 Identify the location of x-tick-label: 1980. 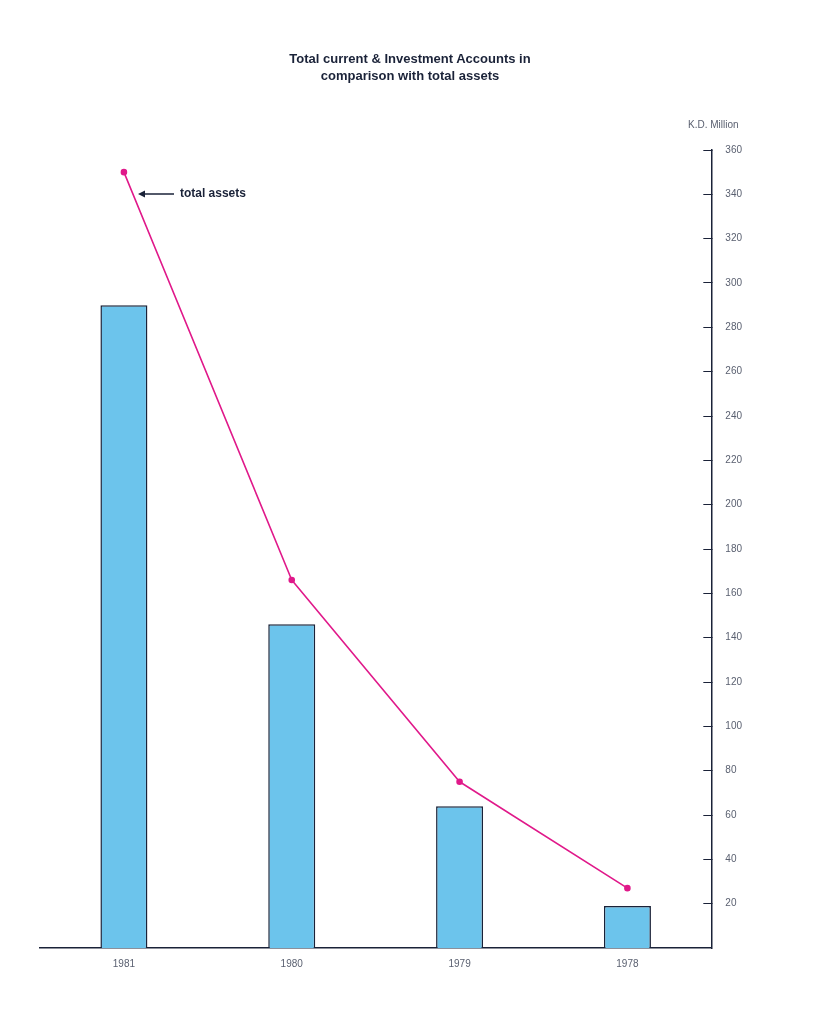
(292, 963).